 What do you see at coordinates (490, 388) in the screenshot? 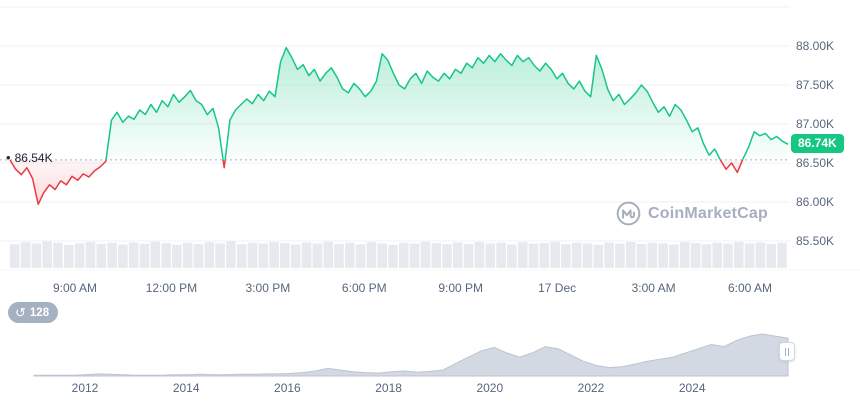
I see `year-label: 2020` at bounding box center [490, 388].